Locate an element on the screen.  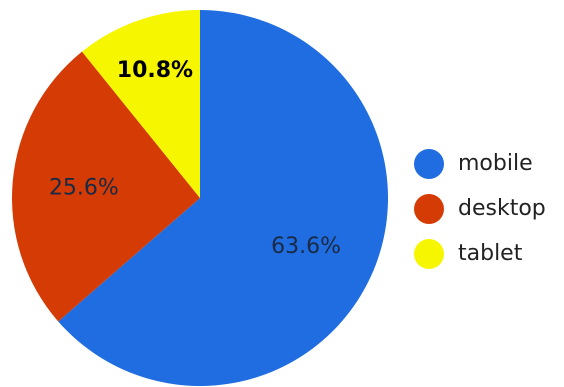
slice-value-label-mobile: 63.6% is located at coordinates (306, 246).